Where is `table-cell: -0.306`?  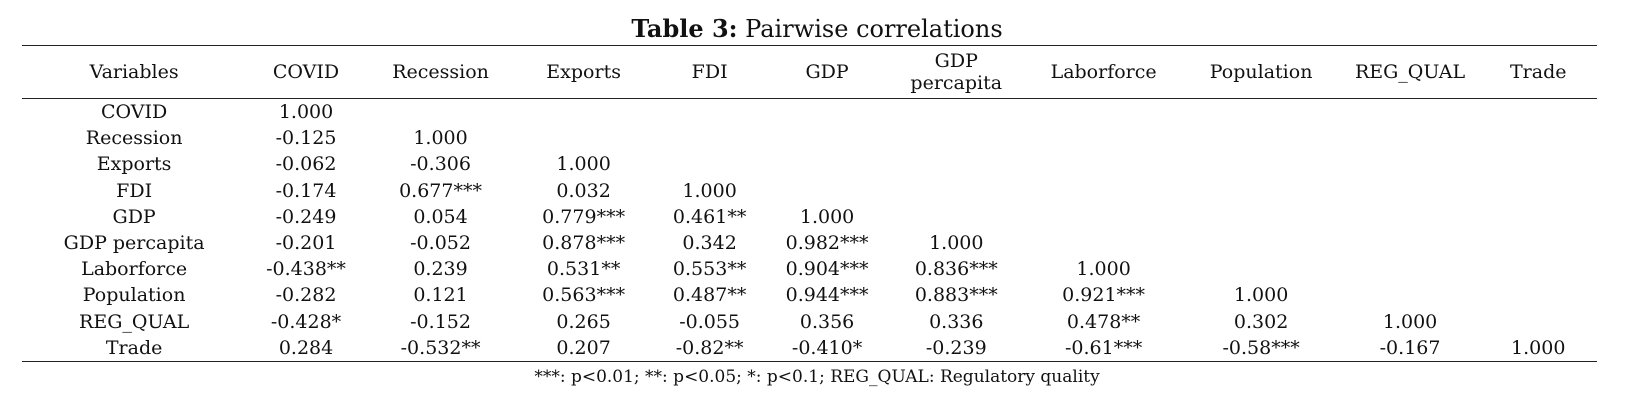 table-cell: -0.306 is located at coordinates (440, 164).